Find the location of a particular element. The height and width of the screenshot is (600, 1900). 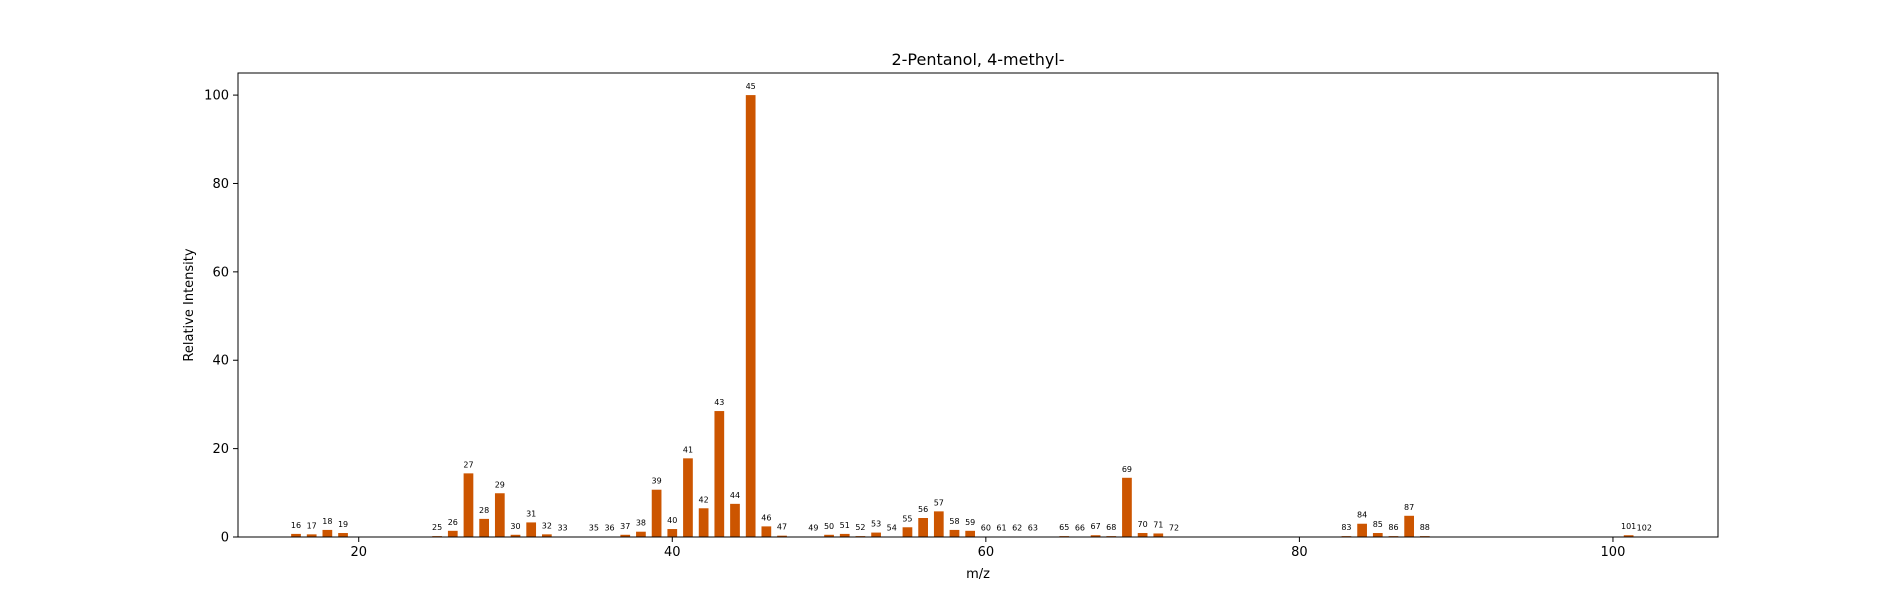

data-label-mz-28: 28 is located at coordinates (484, 510).